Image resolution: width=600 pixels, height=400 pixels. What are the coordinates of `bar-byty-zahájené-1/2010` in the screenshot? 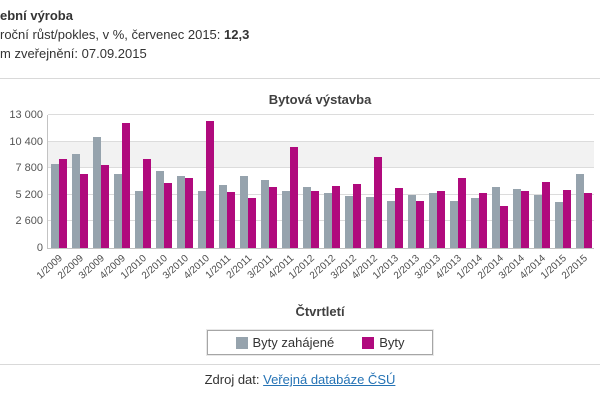 It's located at (138, 219).